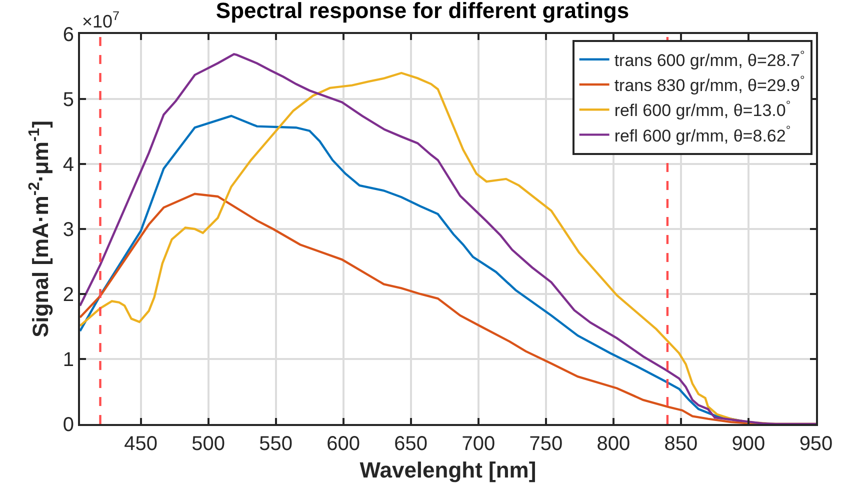 Image resolution: width=845 pixels, height=496 pixels. I want to click on x-tick-label: 750, so click(546, 444).